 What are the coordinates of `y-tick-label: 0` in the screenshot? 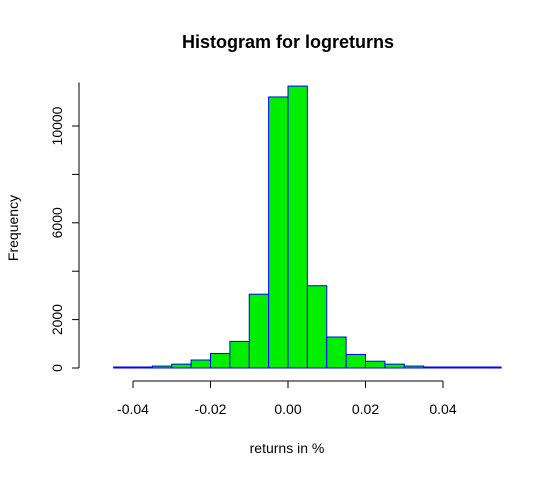 It's located at (57, 368).